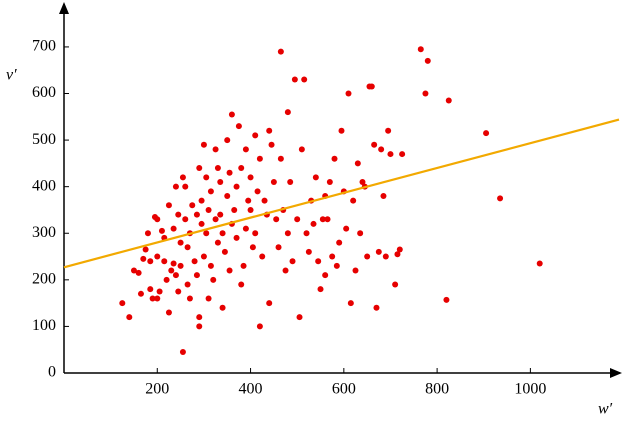 This screenshot has width=625, height=428. I want to click on x-tick-label: 400, so click(251, 389).